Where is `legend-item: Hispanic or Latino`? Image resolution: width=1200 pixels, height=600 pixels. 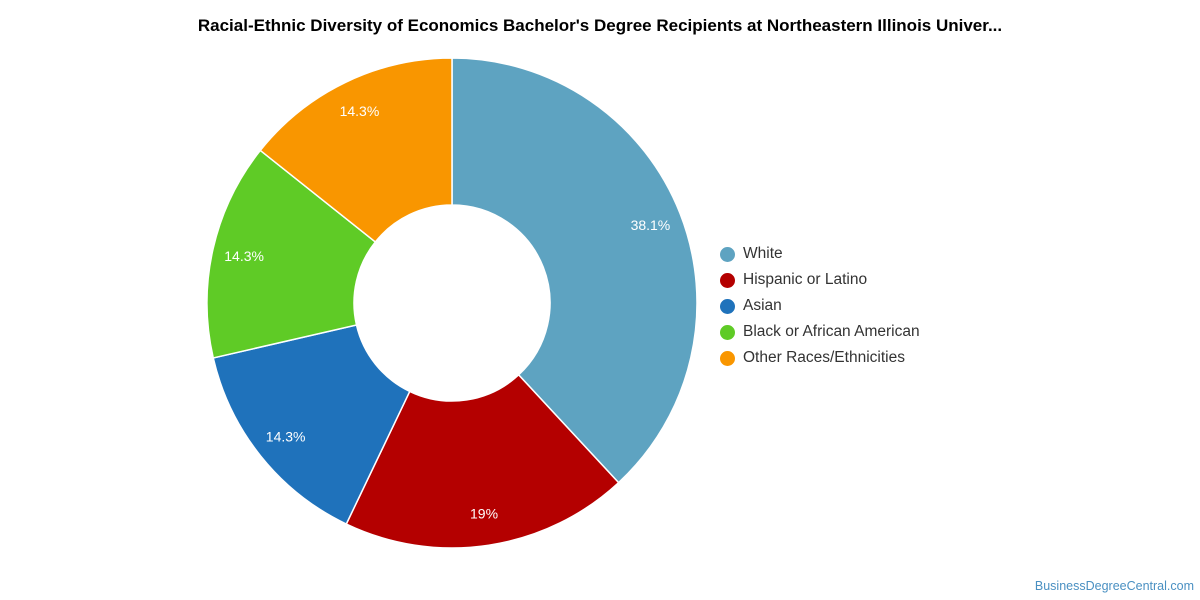 legend-item: Hispanic or Latino is located at coordinates (820, 280).